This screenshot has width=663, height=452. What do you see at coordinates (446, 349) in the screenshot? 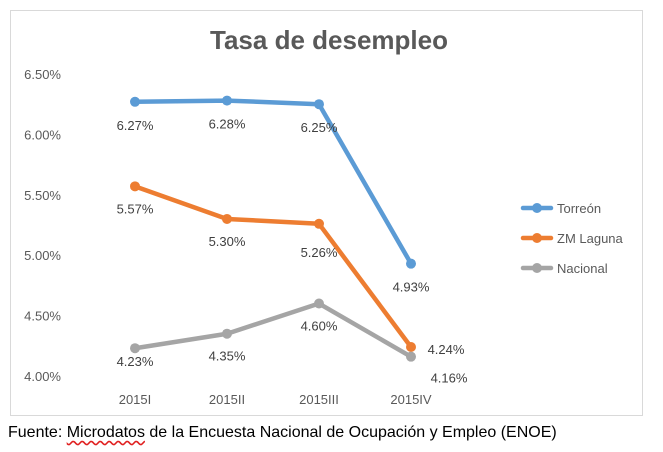
I see `data-label: 4.24%` at bounding box center [446, 349].